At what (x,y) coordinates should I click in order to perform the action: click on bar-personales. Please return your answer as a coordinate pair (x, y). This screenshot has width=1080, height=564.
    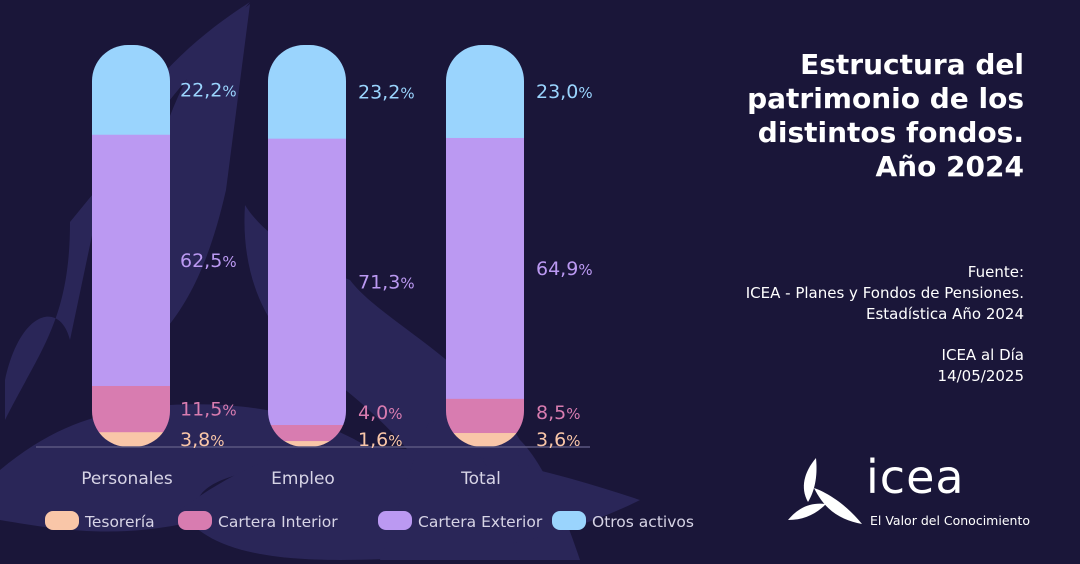
    Looking at the image, I should click on (131, 246).